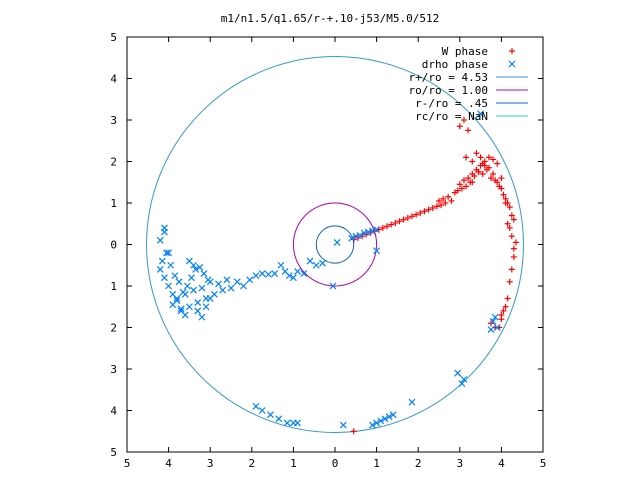 The width and height of the screenshot is (640, 480). Describe the element at coordinates (501, 463) in the screenshot. I see `x-tick-label: 4` at that location.